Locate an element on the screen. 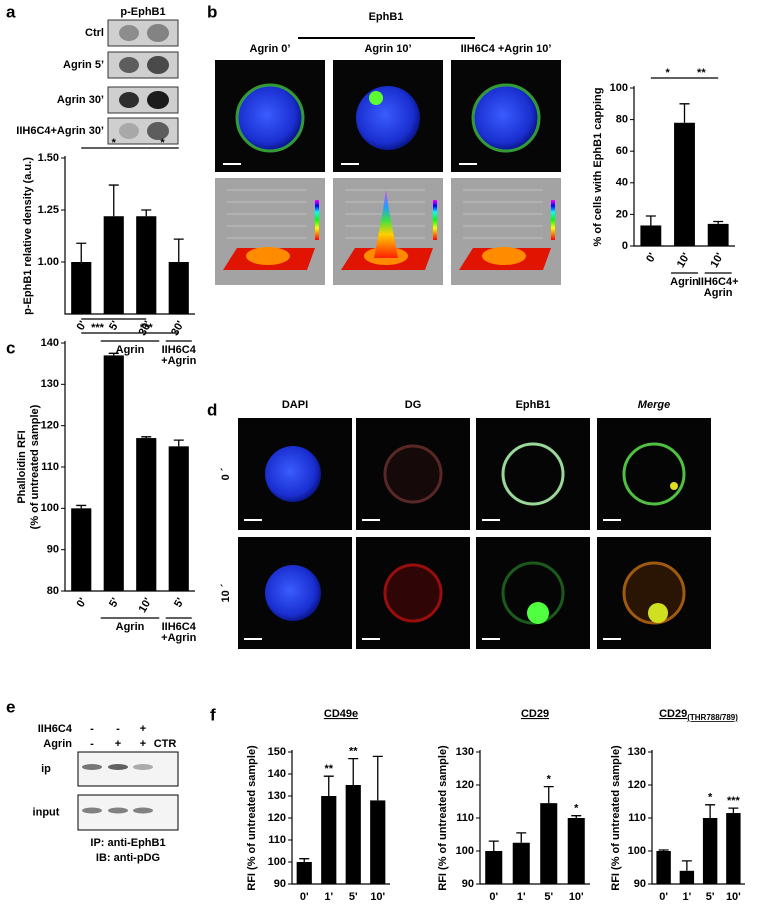  ephb1-ring is located at coordinates (533, 474).